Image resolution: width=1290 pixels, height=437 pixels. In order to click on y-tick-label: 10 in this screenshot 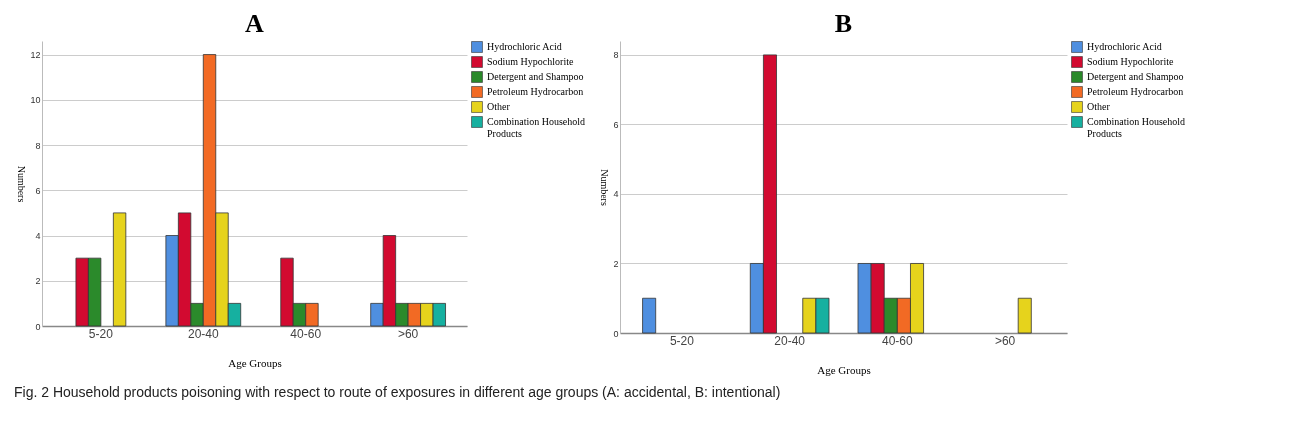, I will do `click(35, 100)`.